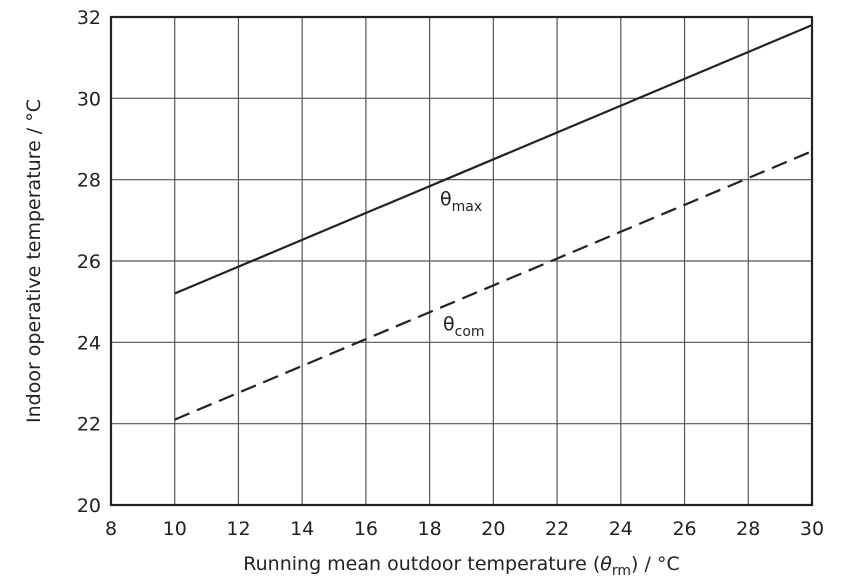 This screenshot has width=841, height=580. What do you see at coordinates (606, 564) in the screenshot?
I see `x-axis-label-symbol: θ` at bounding box center [606, 564].